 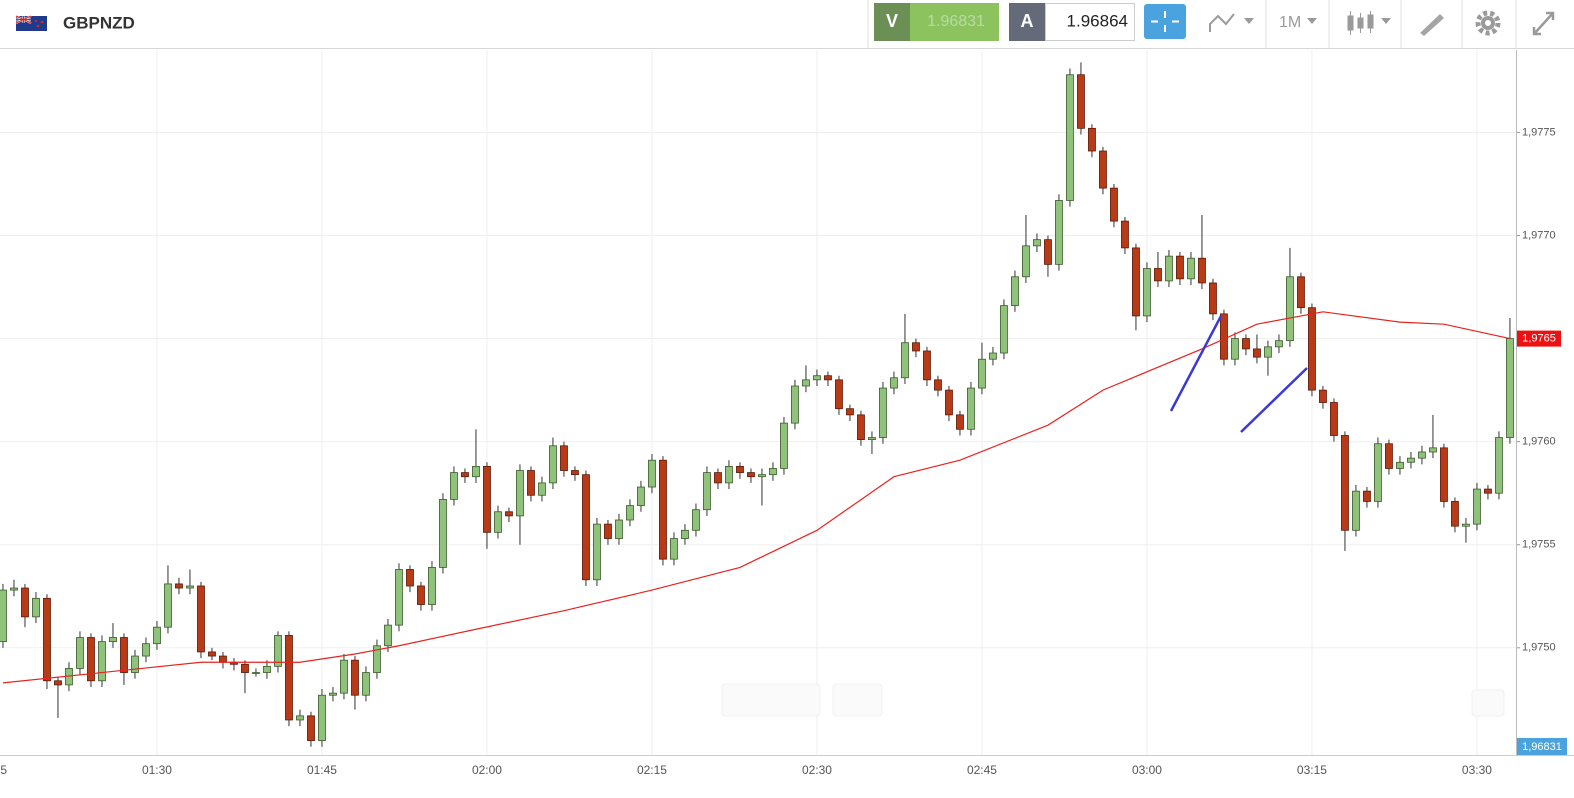 I want to click on scroll-control, so click(x=1488, y=703).